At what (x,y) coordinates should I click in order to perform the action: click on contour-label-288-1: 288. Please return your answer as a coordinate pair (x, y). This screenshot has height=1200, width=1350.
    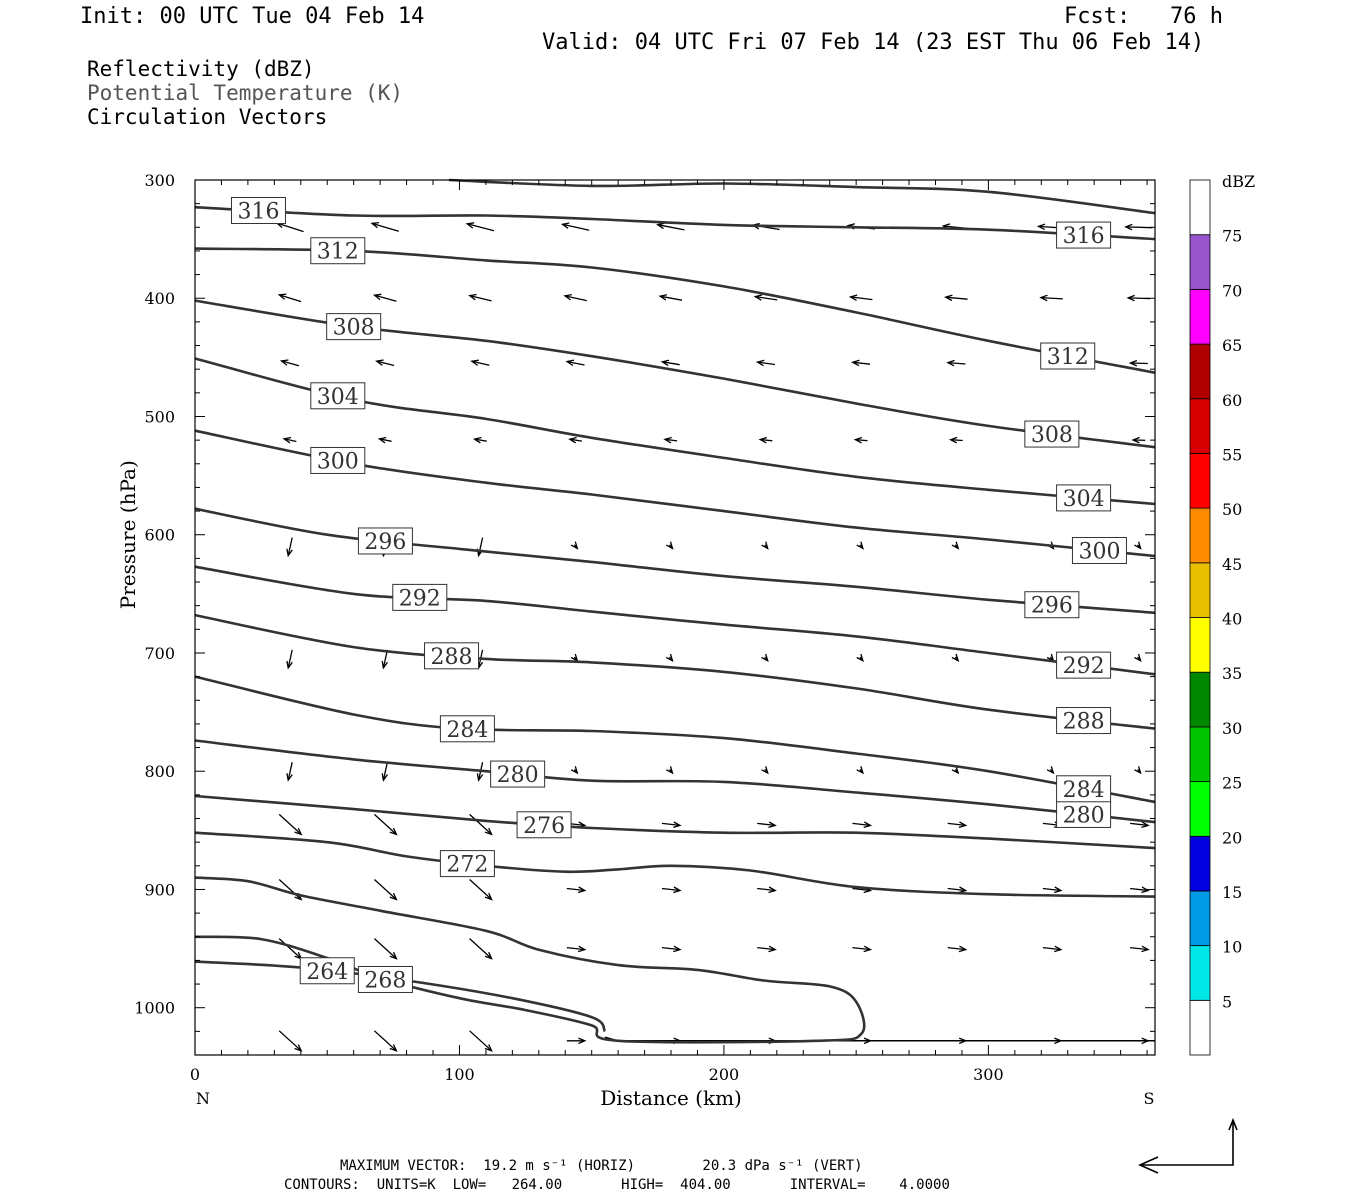
    Looking at the image, I should click on (1084, 721).